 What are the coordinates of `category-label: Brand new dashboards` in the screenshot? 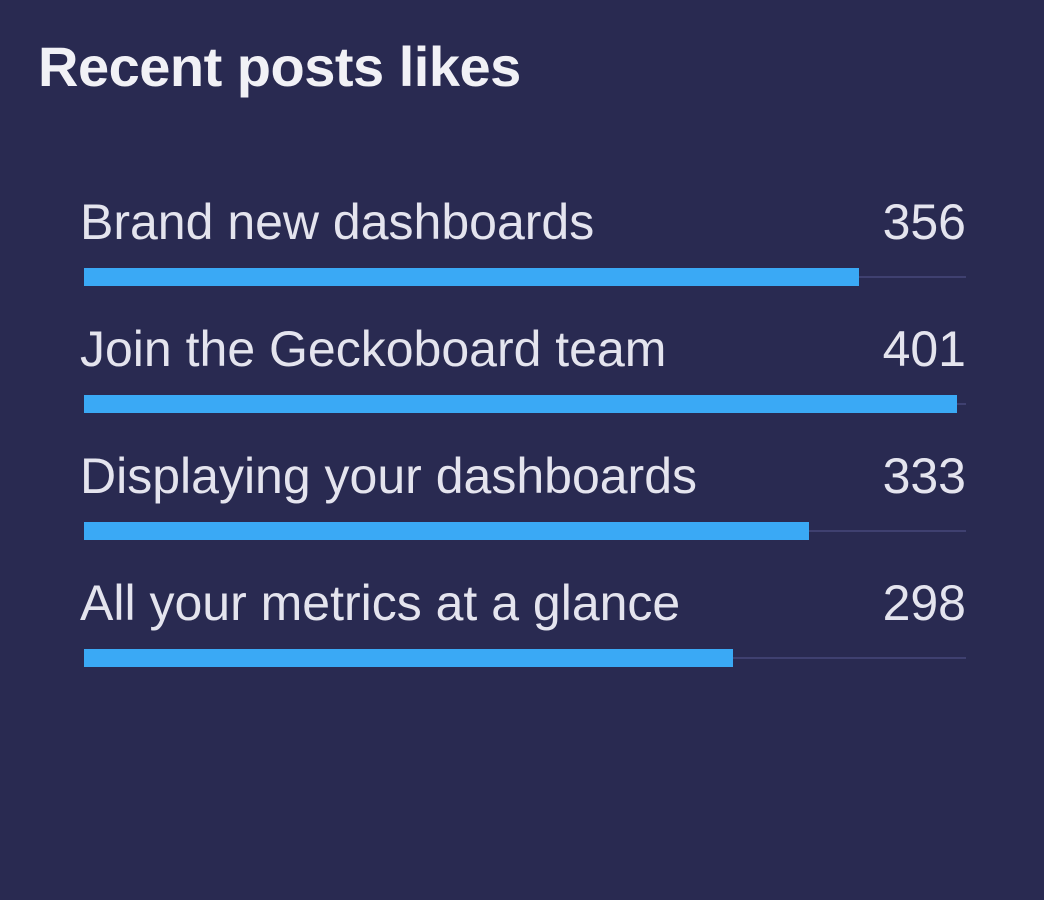 It's located at (337, 222).